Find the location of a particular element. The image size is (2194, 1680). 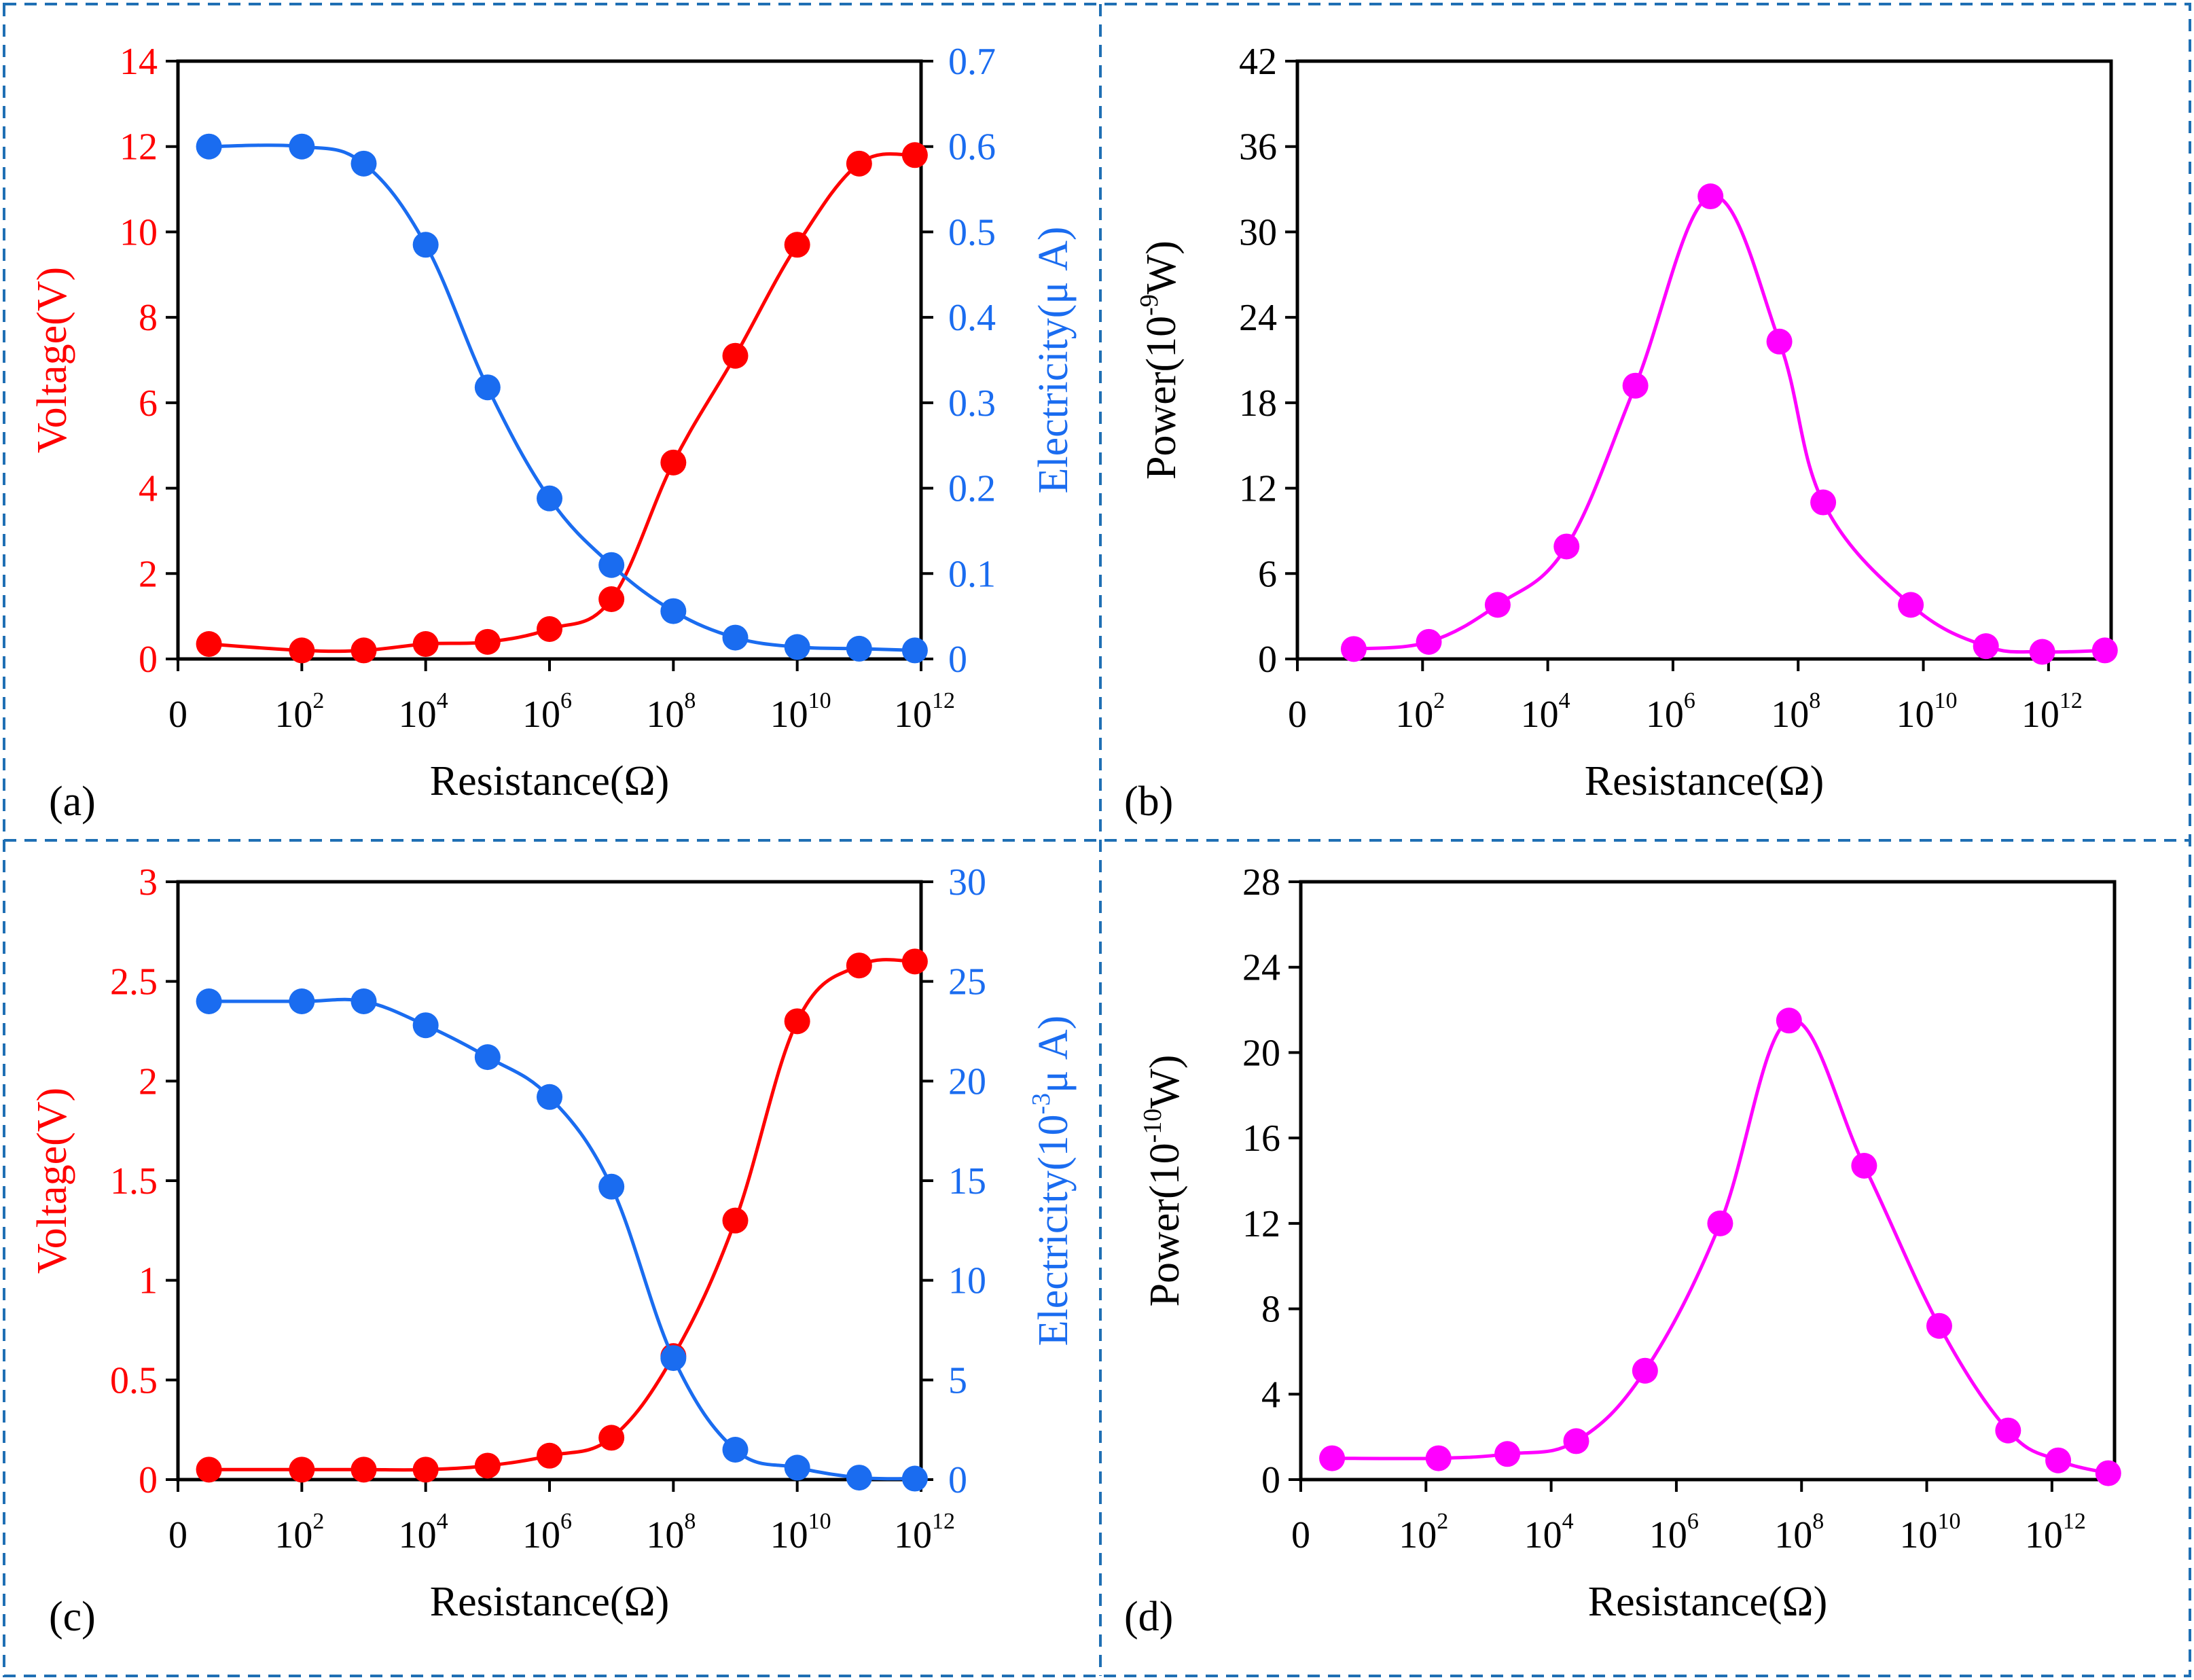

y-left-tick-label: 14 is located at coordinates (139, 62).